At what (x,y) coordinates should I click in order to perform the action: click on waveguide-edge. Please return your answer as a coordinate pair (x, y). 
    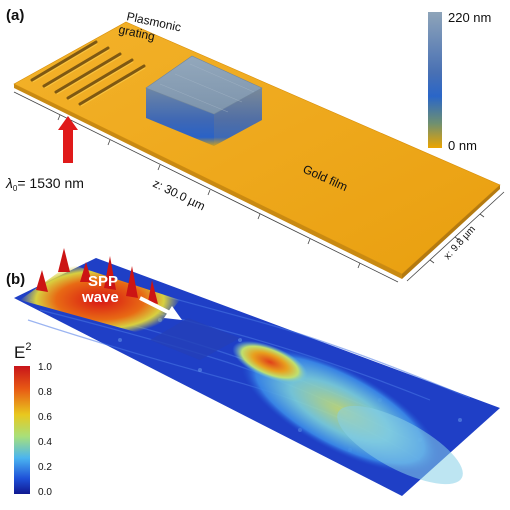
    Looking at the image, I should click on (195, 339).